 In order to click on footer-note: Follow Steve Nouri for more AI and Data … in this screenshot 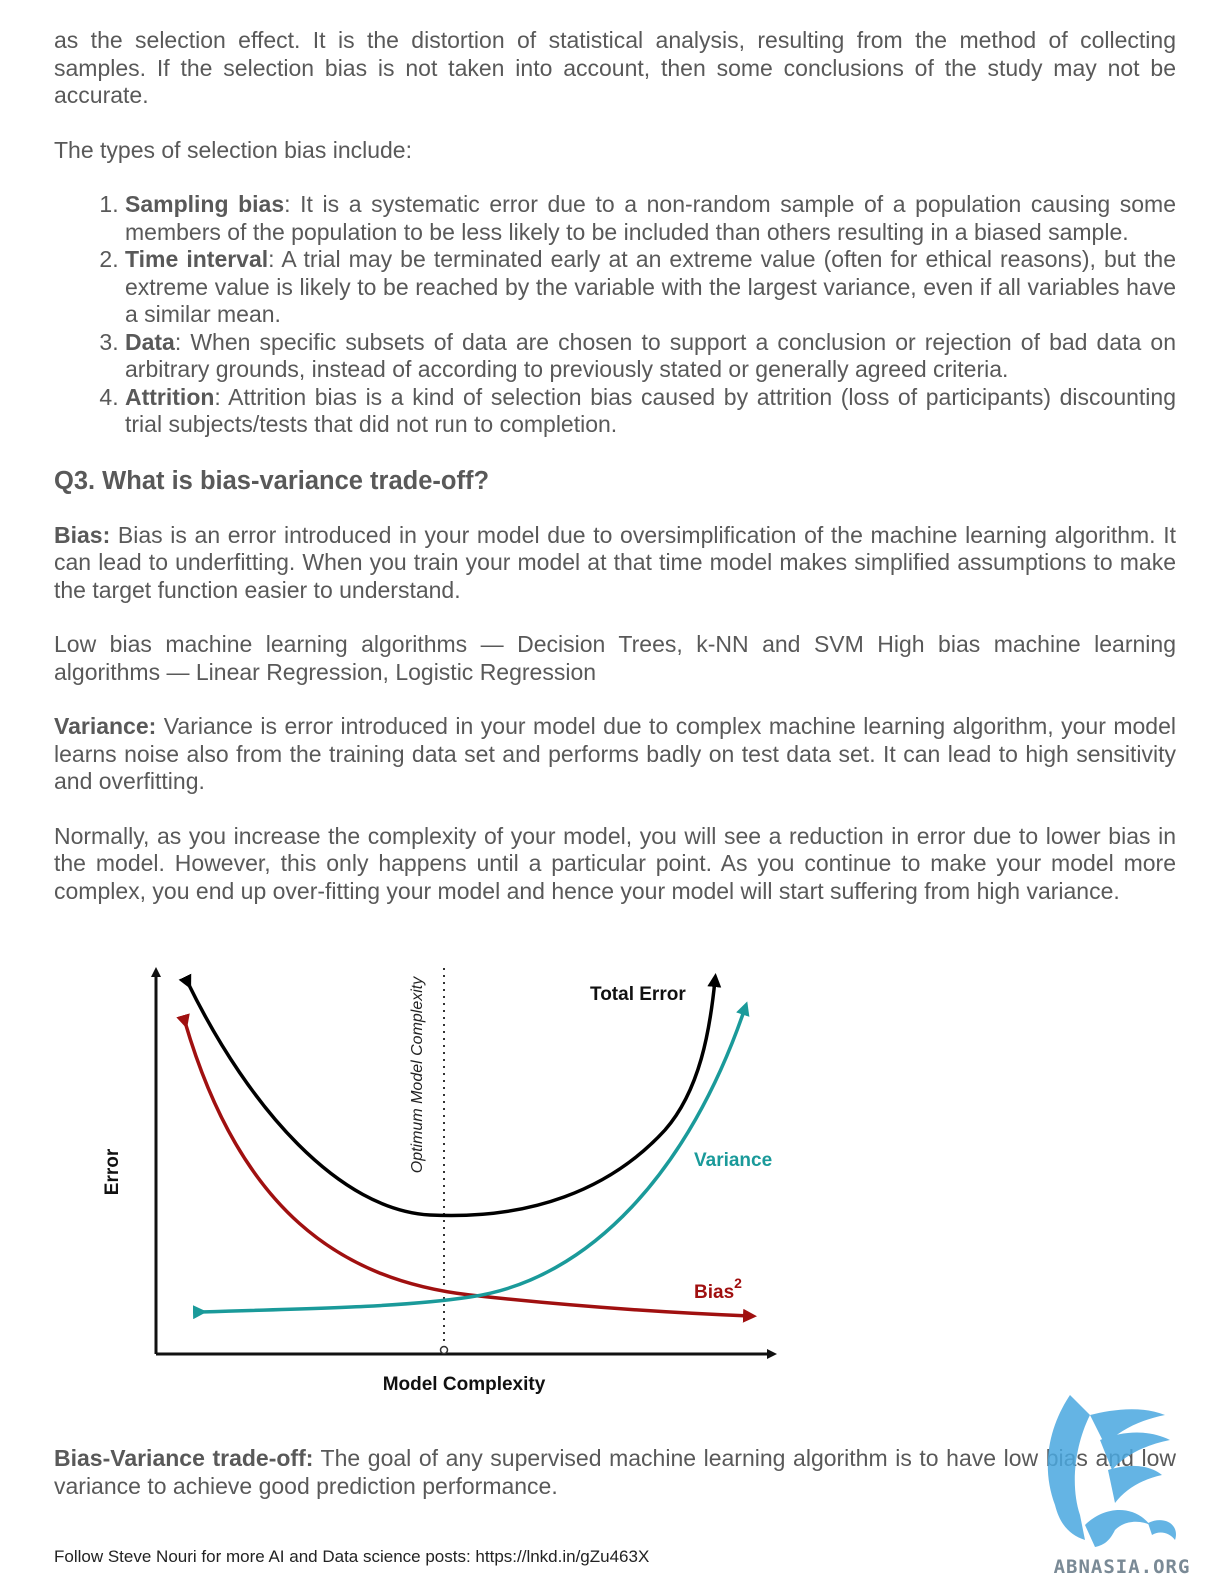, I will do `click(352, 1556)`.